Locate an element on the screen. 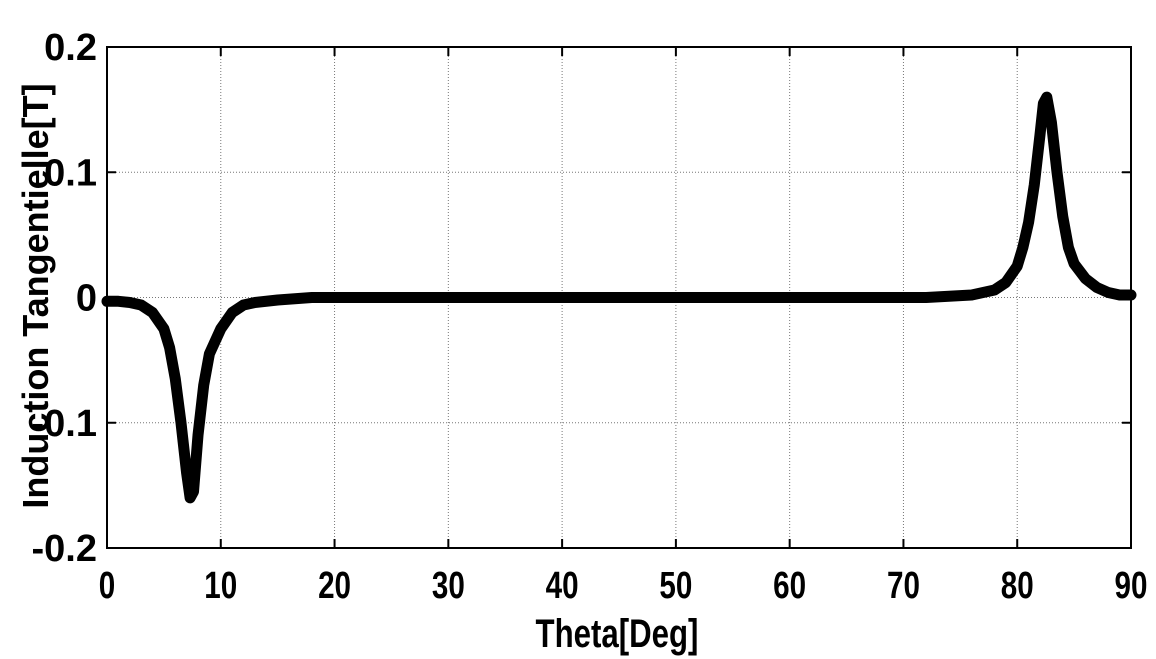 This screenshot has width=1156, height=659. y-tick-label: 0.2 is located at coordinates (70, 48).